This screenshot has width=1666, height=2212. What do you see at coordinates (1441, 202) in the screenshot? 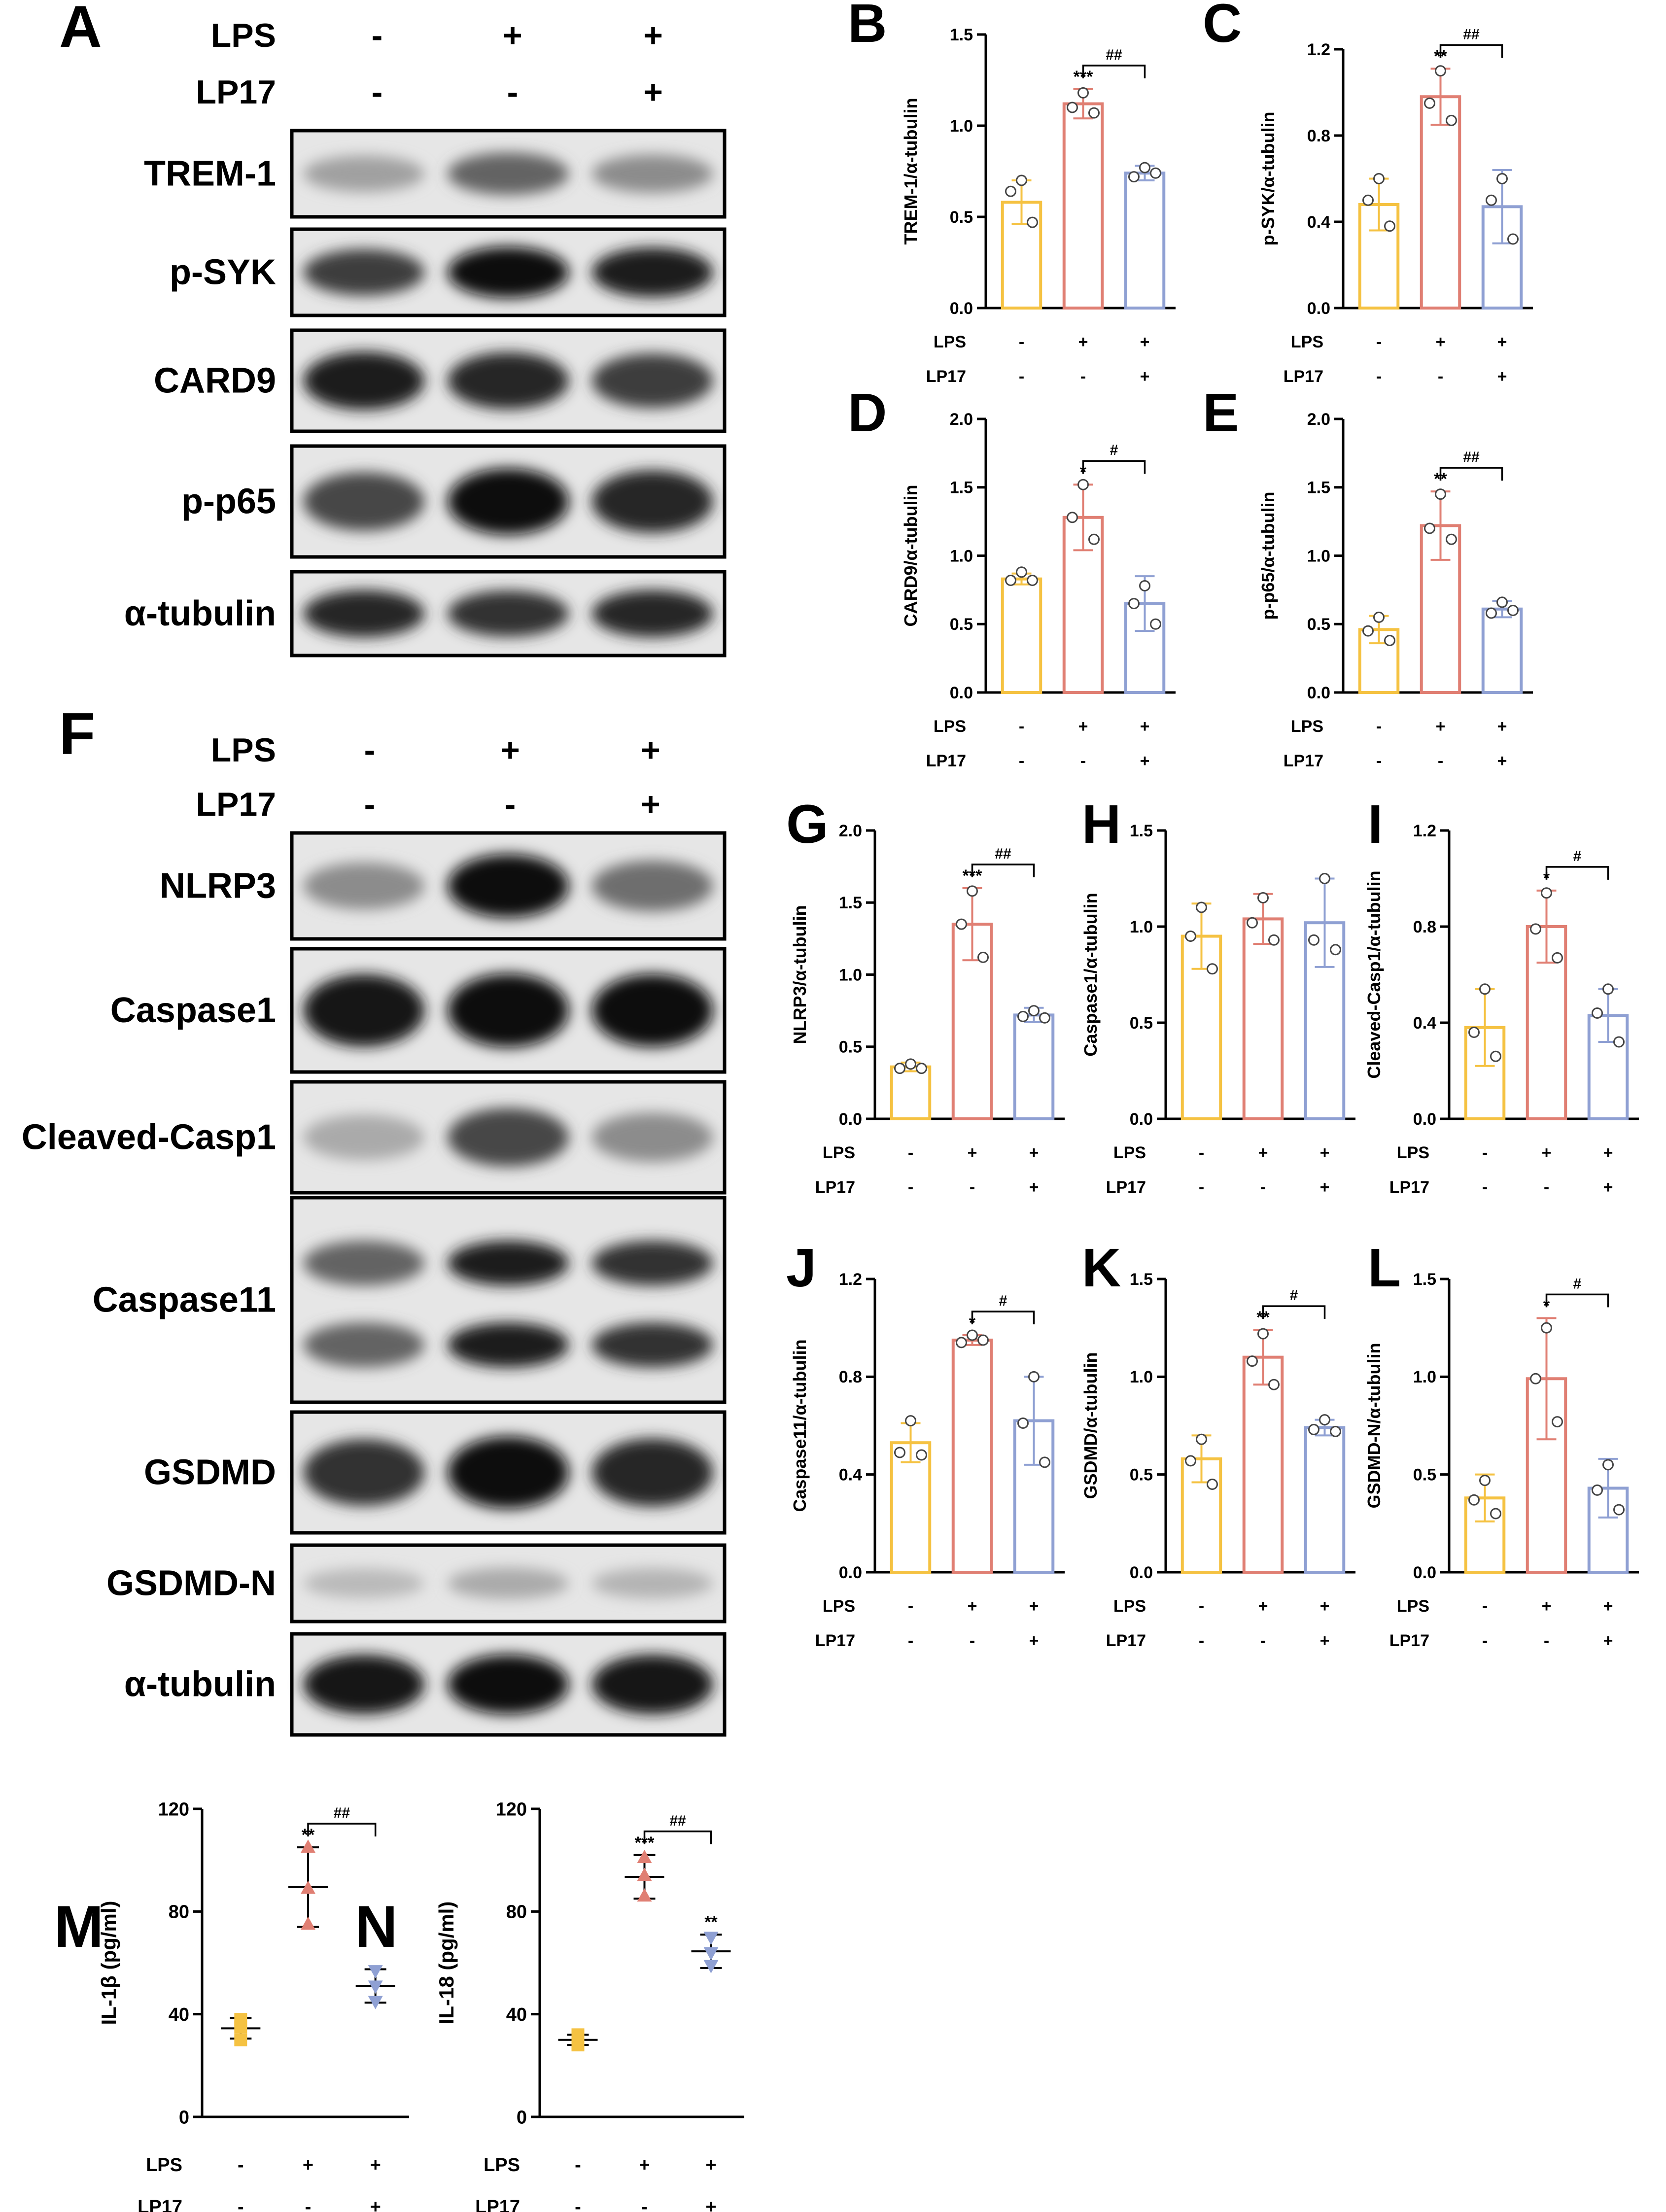
I see `bar` at bounding box center [1441, 202].